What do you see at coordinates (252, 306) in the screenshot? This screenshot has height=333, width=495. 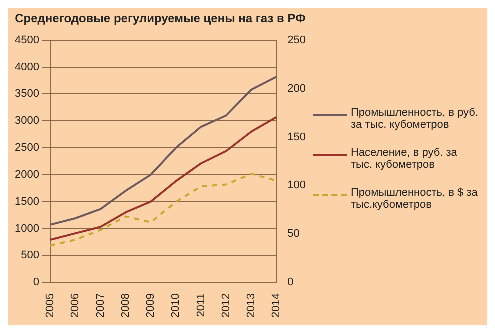 I see `x-tick-label: 2013` at bounding box center [252, 306].